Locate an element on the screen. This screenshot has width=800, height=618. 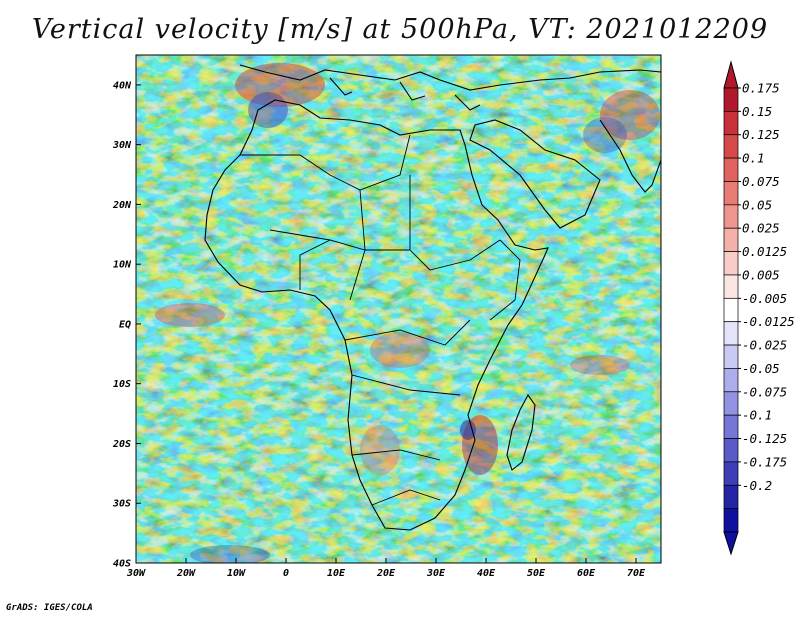
lon-tick-label: 60E is located at coordinates (586, 573).